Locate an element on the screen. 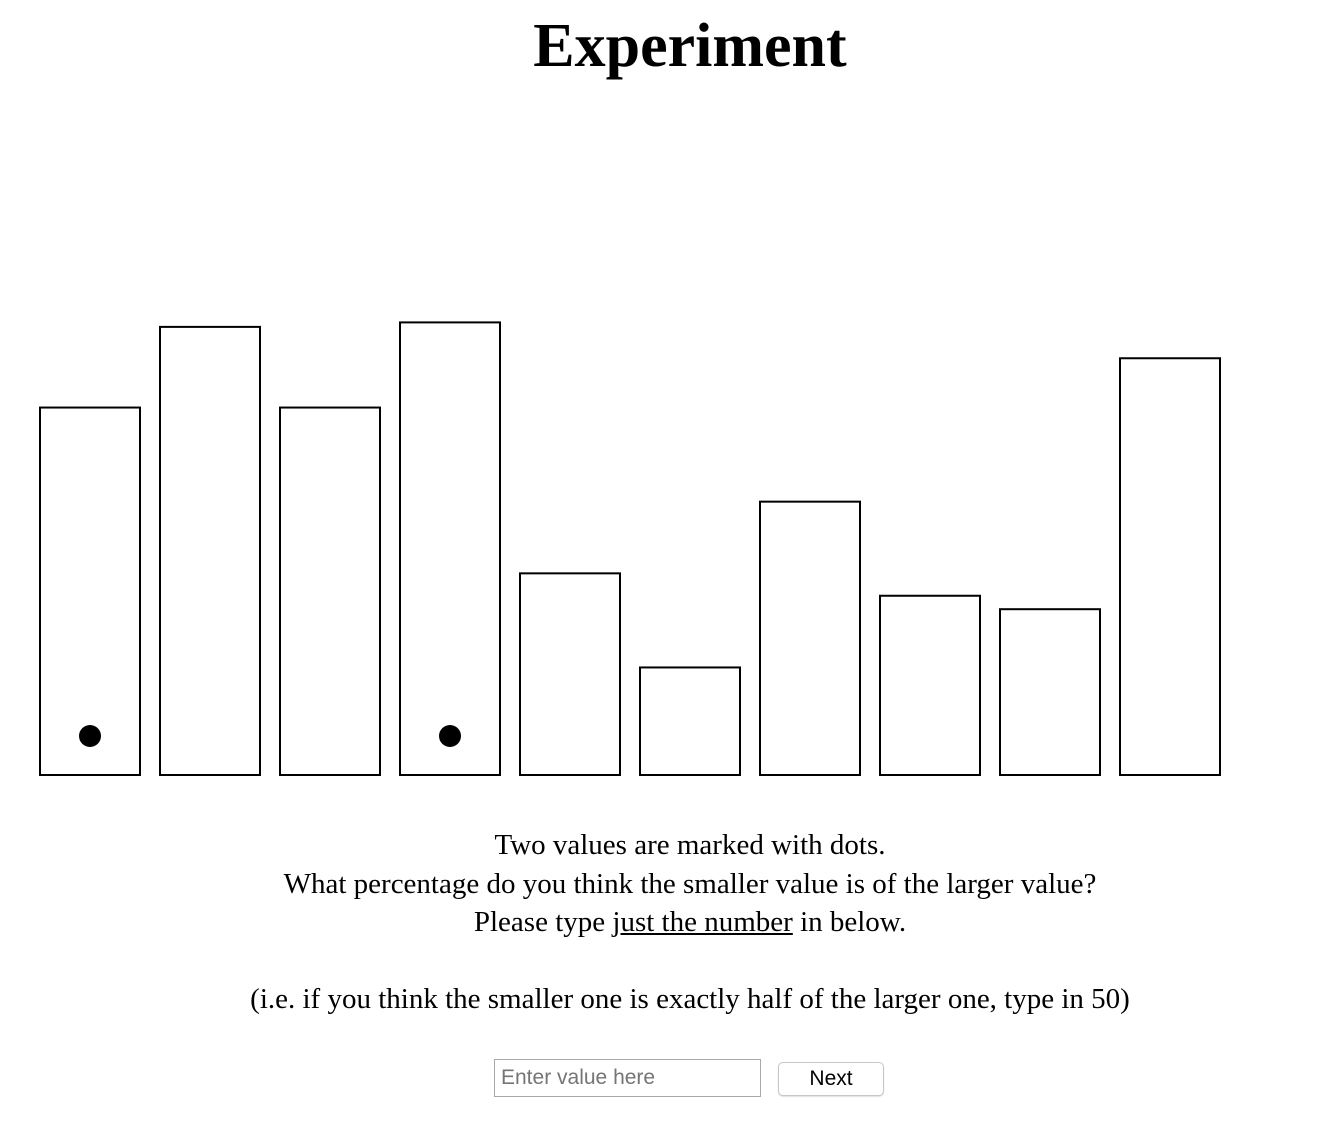 The height and width of the screenshot is (1124, 1318). instruction-line-1: Two values are marked with dots. is located at coordinates (690, 845).